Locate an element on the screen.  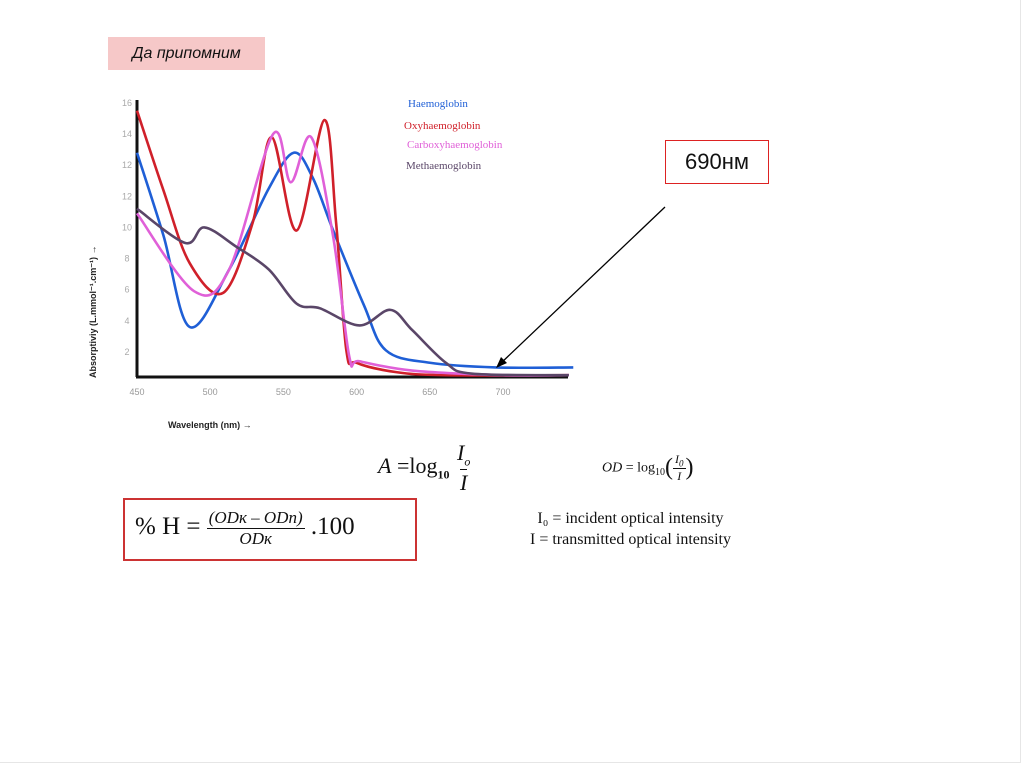
fraction: I0 I is located at coordinates (679, 468).